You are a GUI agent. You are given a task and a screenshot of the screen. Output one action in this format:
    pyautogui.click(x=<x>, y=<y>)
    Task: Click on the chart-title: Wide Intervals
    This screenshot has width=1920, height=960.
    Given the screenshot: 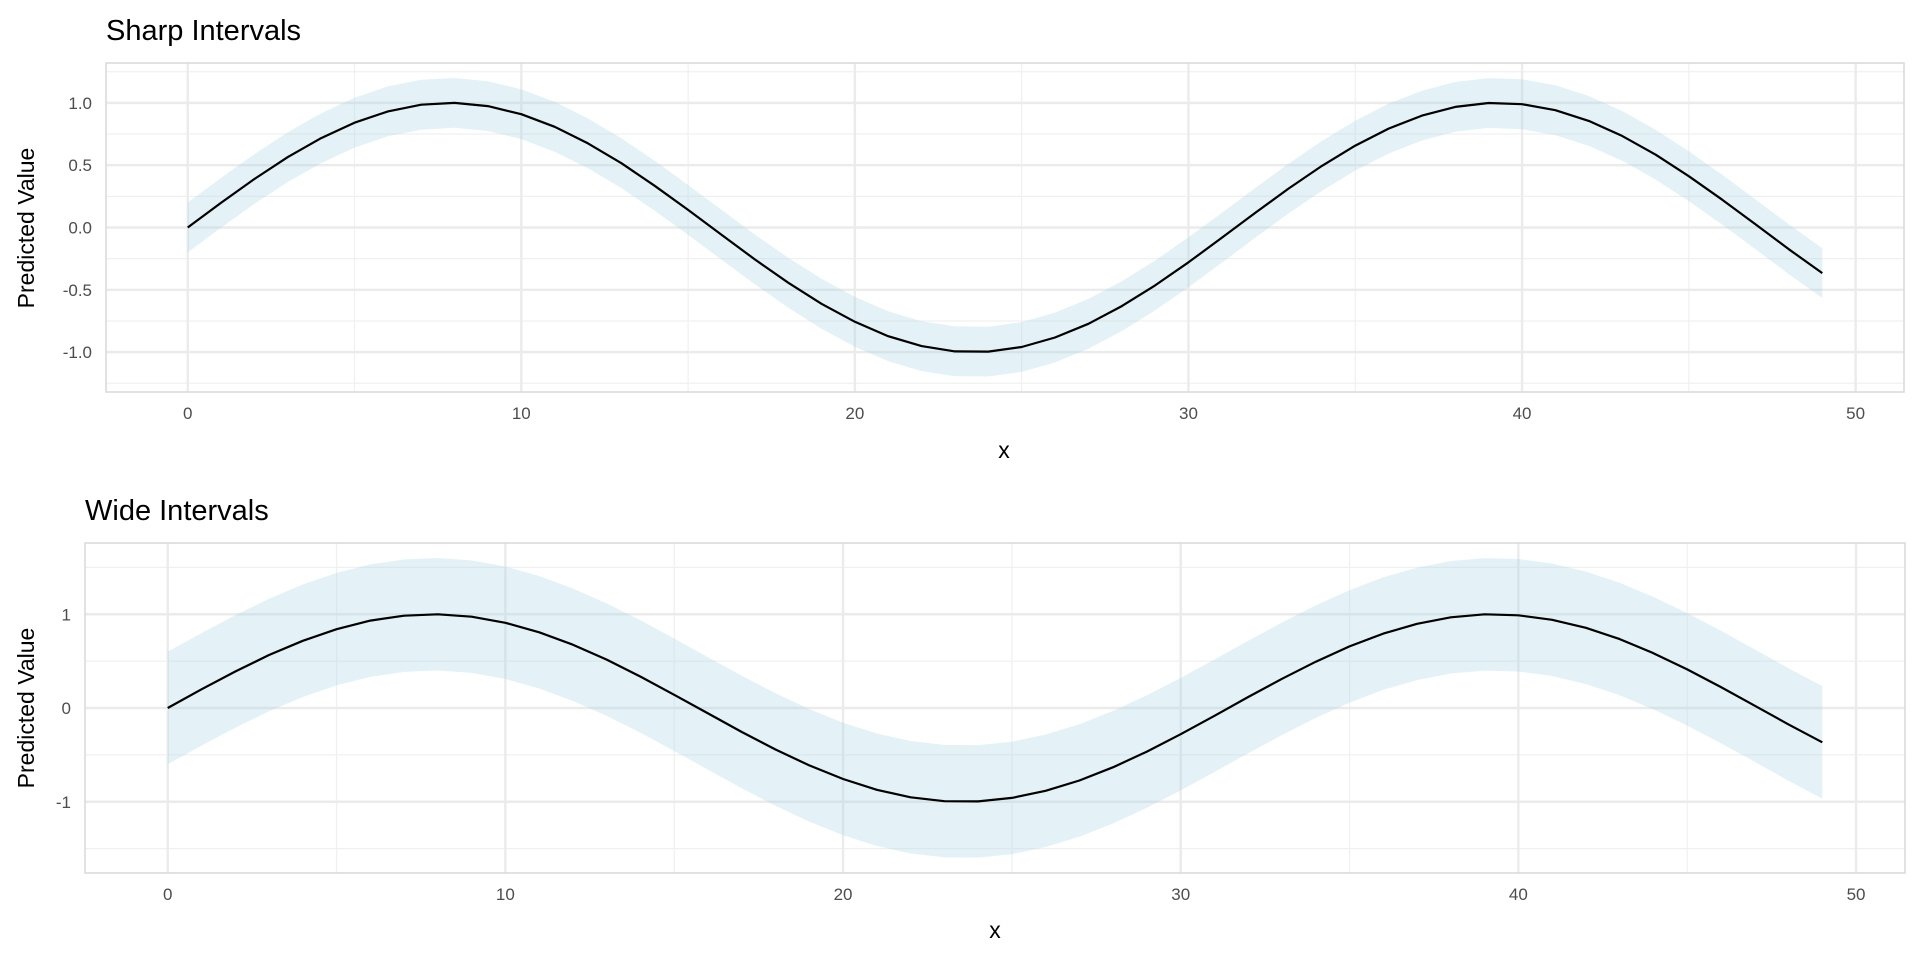 What is the action you would take?
    pyautogui.click(x=177, y=511)
    